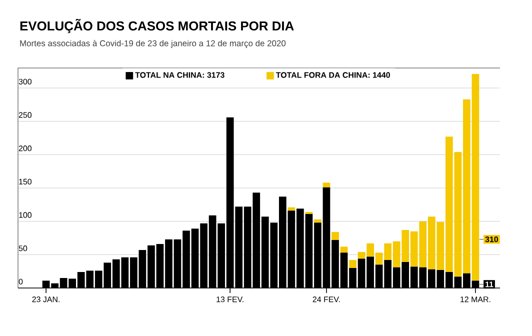 Image resolution: width=532 pixels, height=336 pixels. I want to click on chart-title: EVOLUÇÃO DOS CASOS MORTAIS POR DIA, so click(157, 26).